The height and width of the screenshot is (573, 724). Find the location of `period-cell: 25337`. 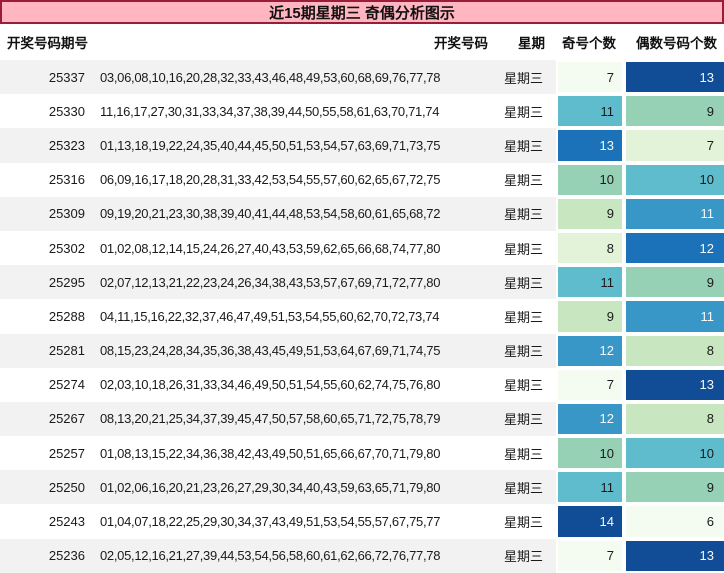

period-cell: 25337 is located at coordinates (66, 77).